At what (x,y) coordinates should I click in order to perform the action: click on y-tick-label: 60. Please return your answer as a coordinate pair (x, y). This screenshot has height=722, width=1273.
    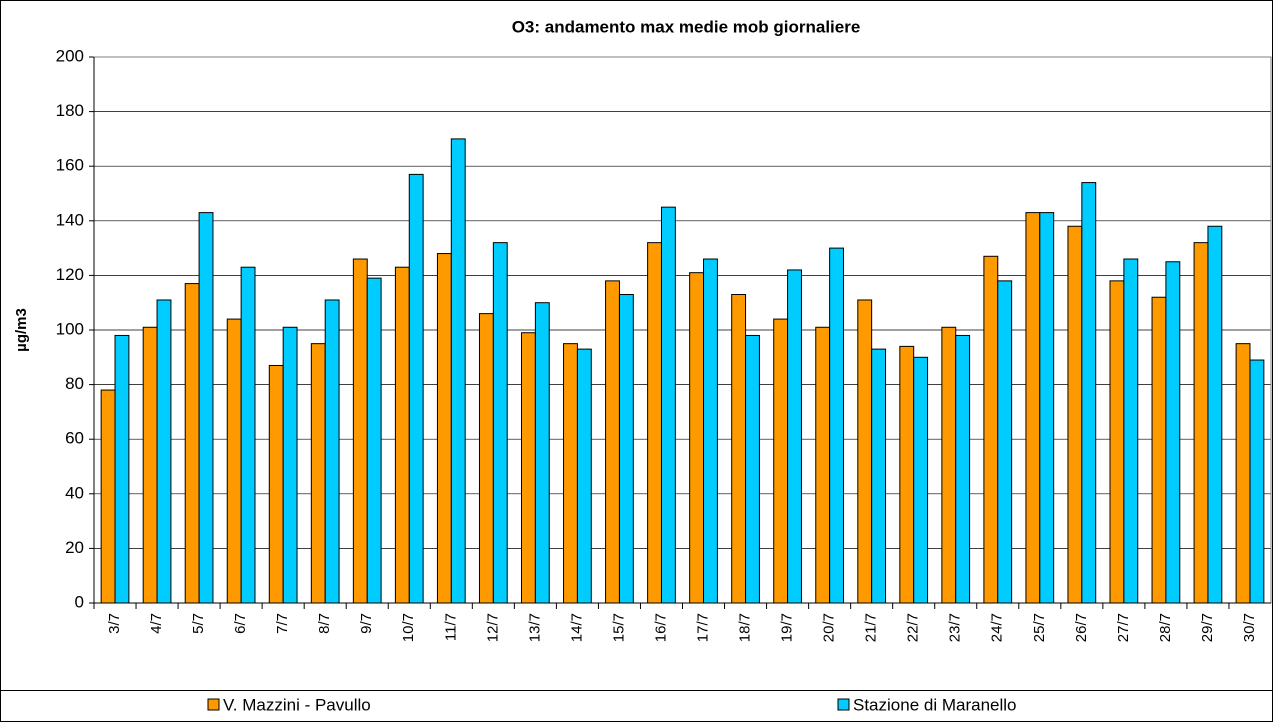
    Looking at the image, I should click on (74, 438).